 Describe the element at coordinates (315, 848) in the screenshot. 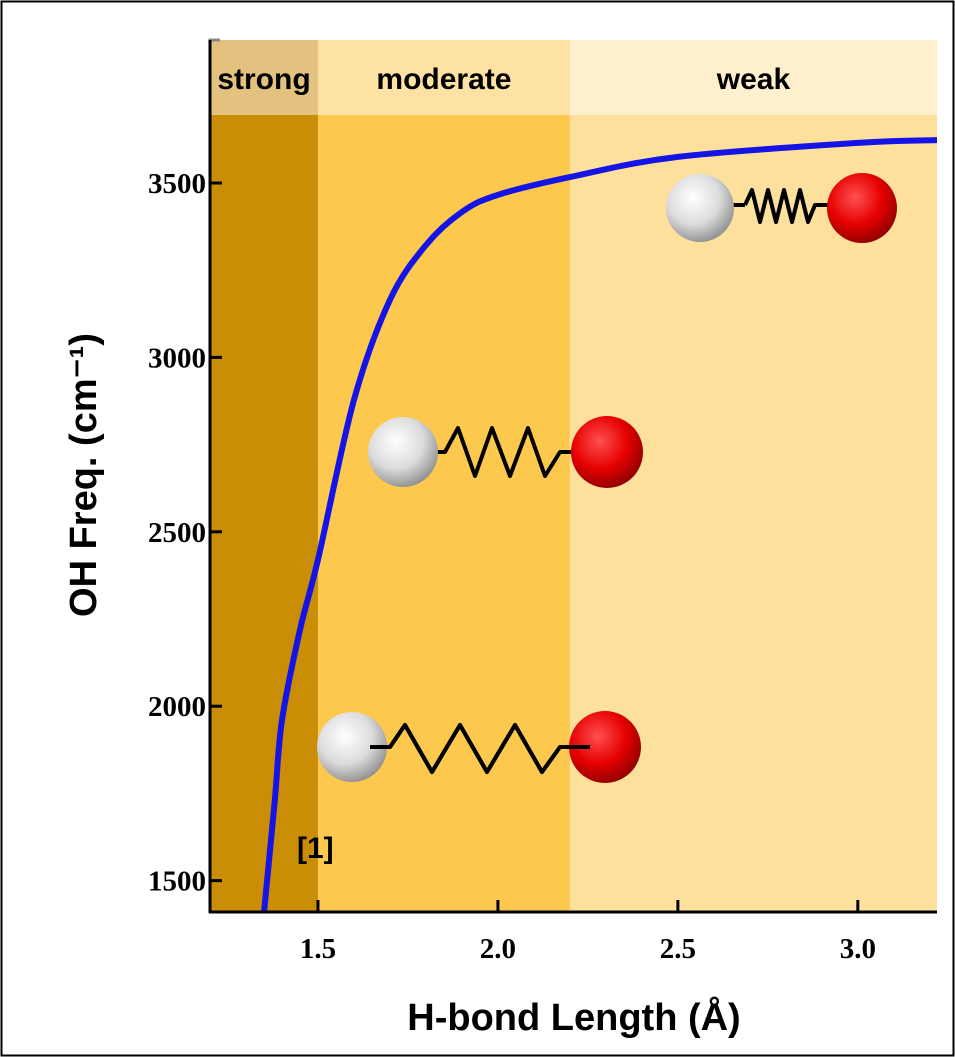

I see `annotation: [1]` at that location.